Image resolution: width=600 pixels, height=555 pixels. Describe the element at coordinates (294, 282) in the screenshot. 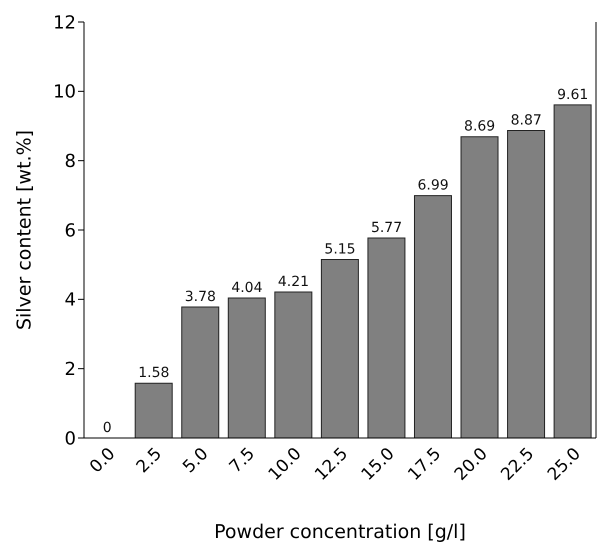

I see `data-label: 4.21` at that location.